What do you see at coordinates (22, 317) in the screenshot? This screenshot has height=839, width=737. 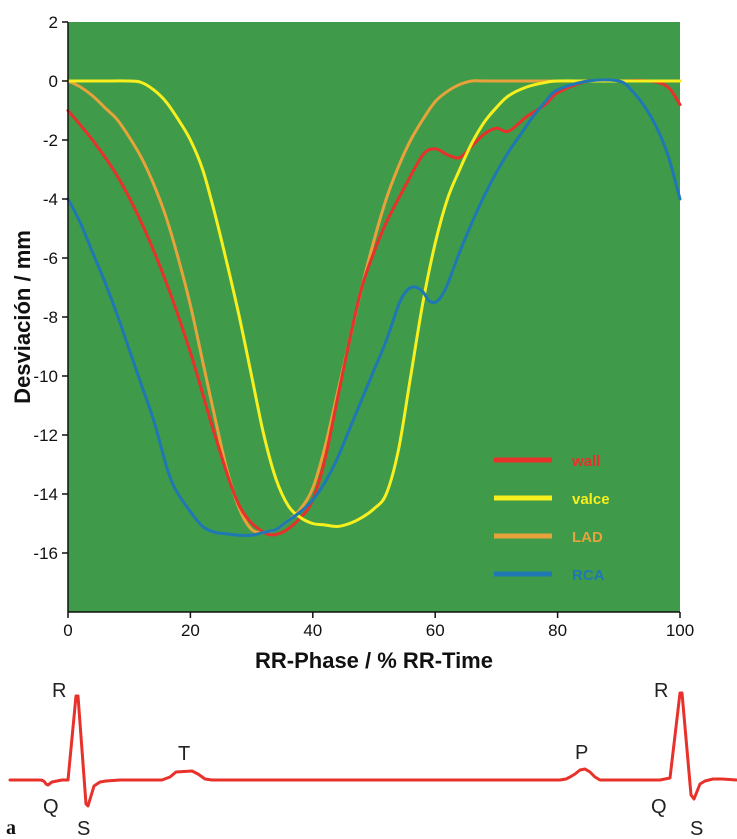 I see `y-axis-title: Desviación / mm` at bounding box center [22, 317].